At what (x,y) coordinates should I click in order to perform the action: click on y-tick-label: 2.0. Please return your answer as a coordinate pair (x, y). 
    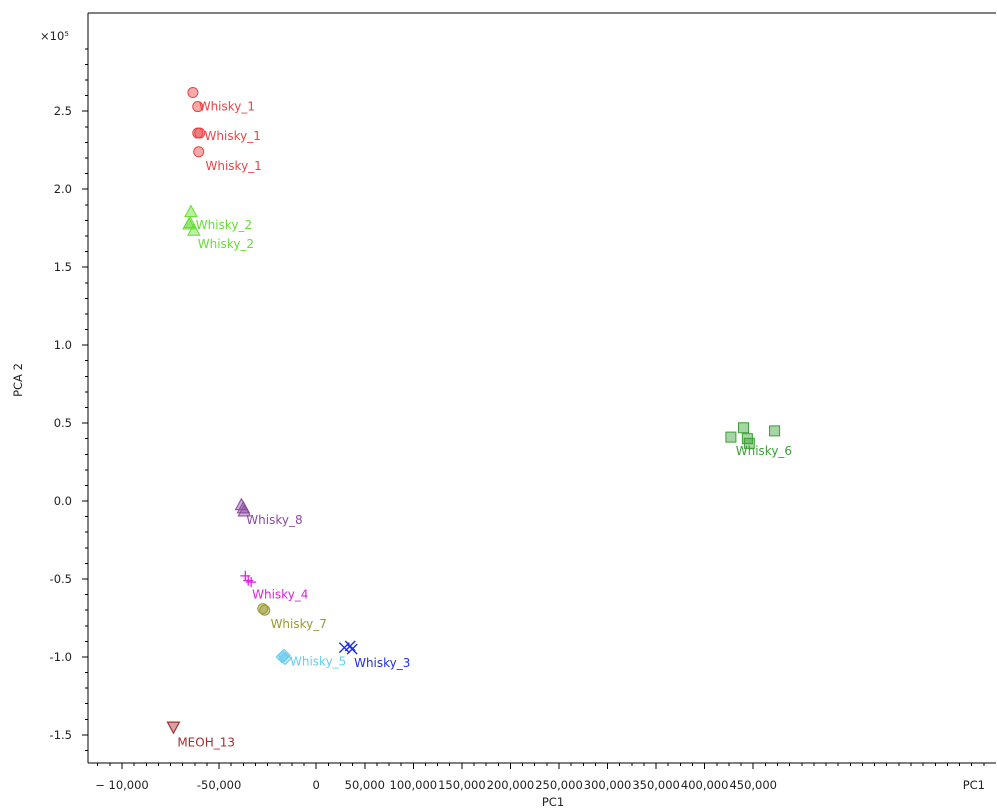
    Looking at the image, I should click on (63, 189).